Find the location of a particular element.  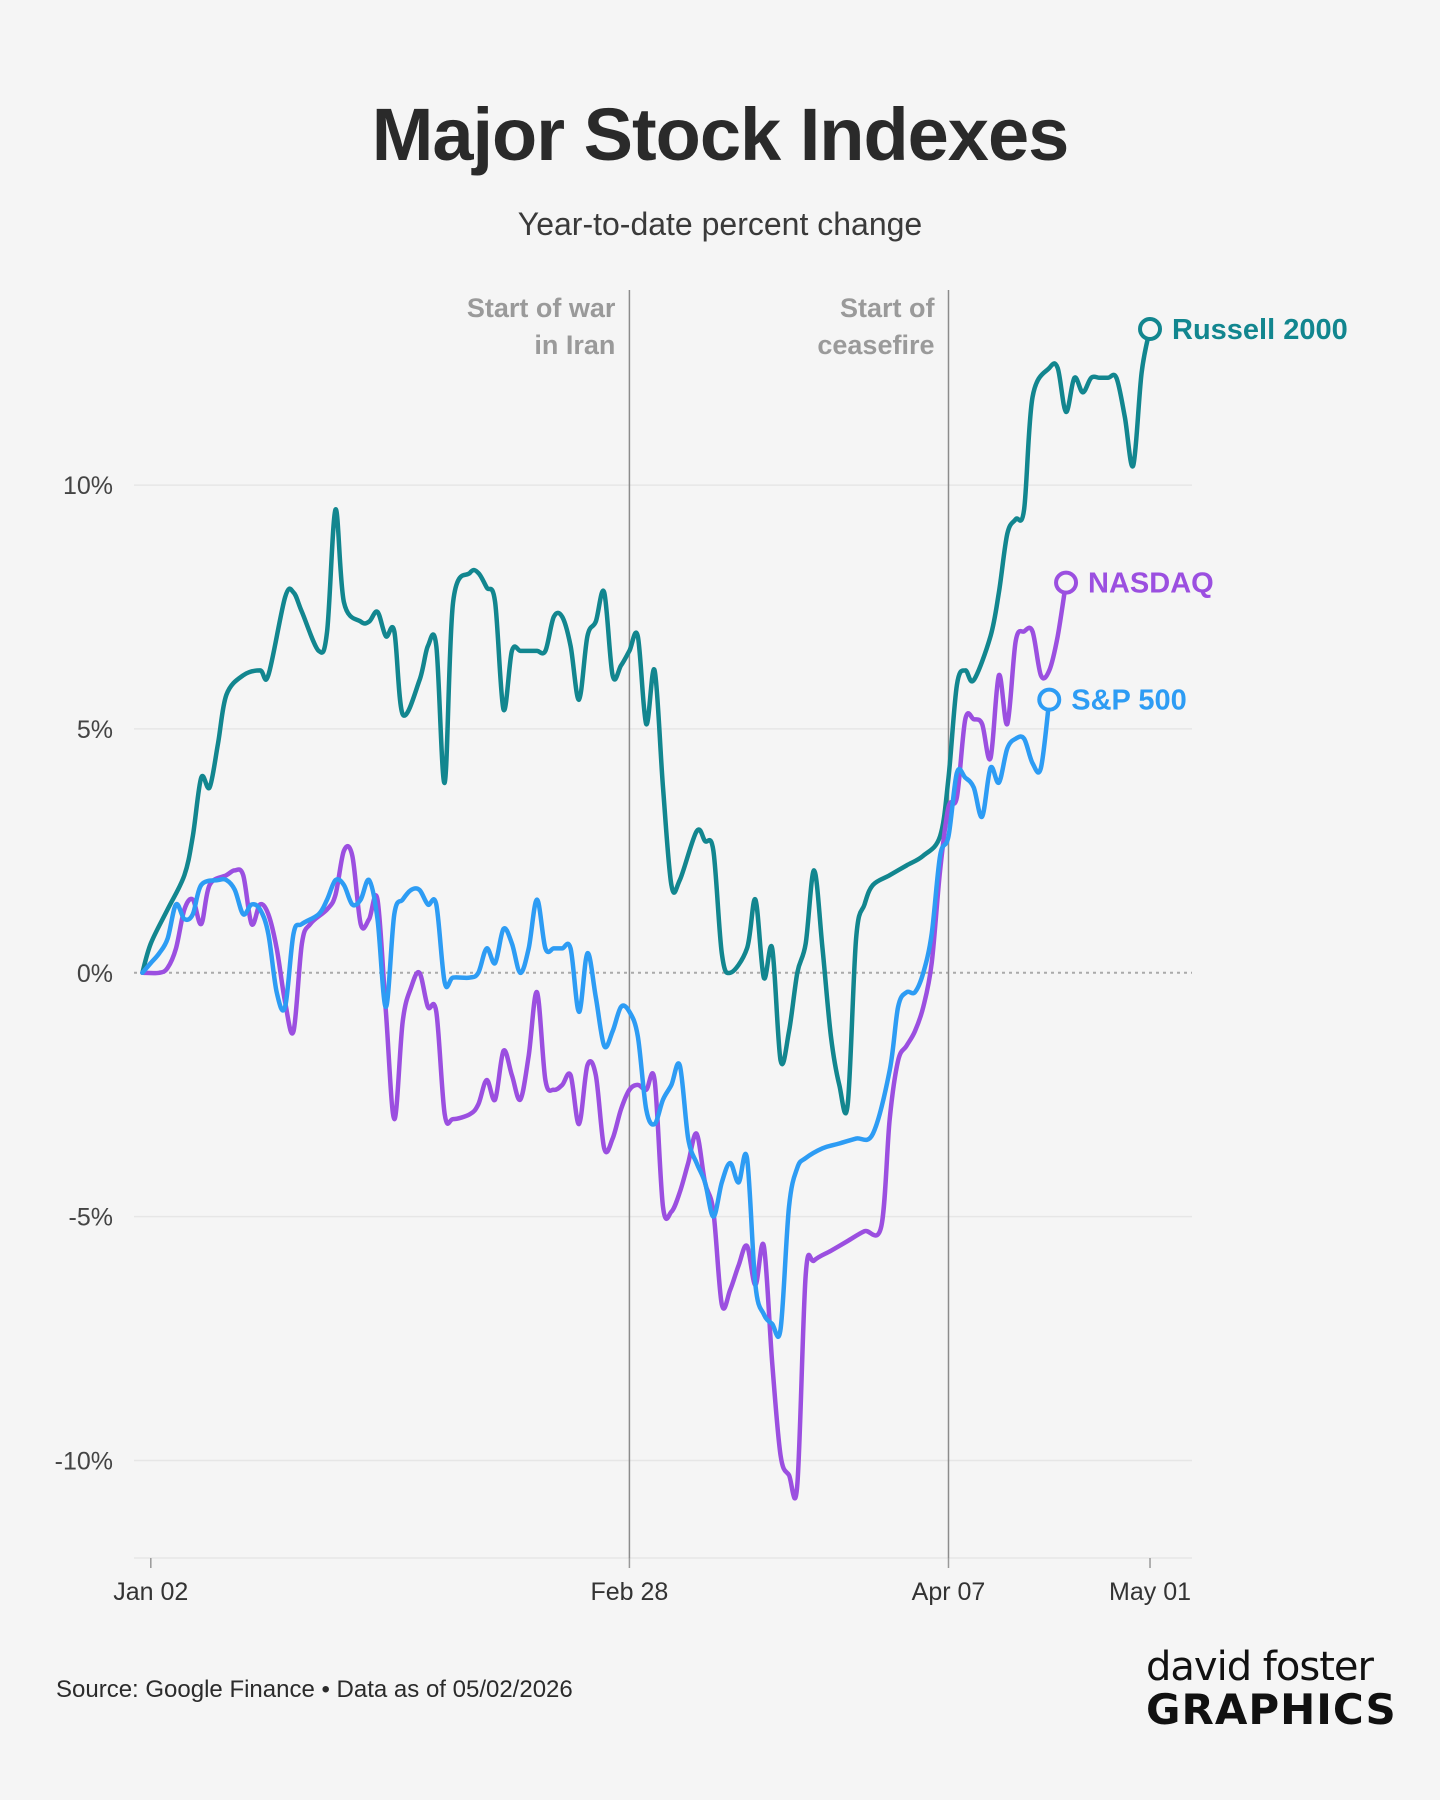

chart-subtitle: Year-to-date percent change is located at coordinates (720, 224).